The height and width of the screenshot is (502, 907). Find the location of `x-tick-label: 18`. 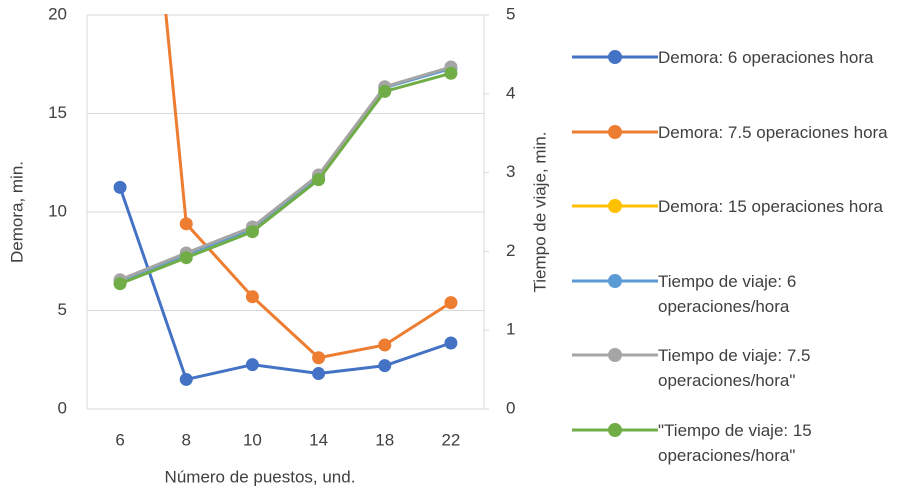

x-tick-label: 18 is located at coordinates (384, 439).